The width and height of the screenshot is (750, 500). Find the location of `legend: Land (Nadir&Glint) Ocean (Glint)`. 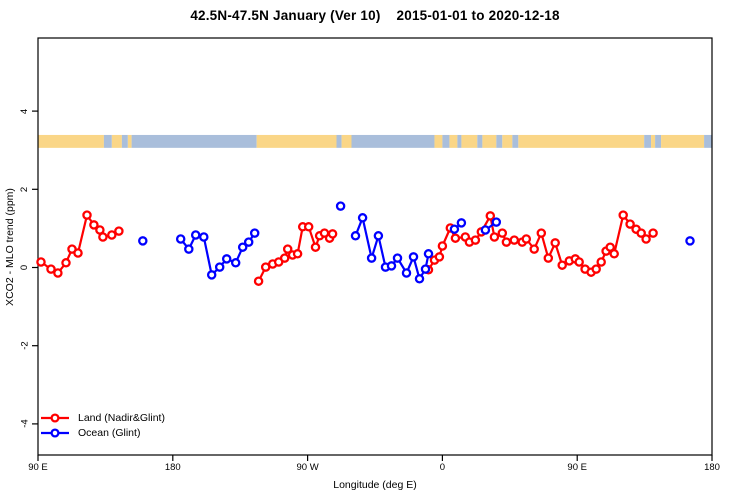

legend: Land (Nadir&Glint) Ocean (Glint) is located at coordinates (102, 425).